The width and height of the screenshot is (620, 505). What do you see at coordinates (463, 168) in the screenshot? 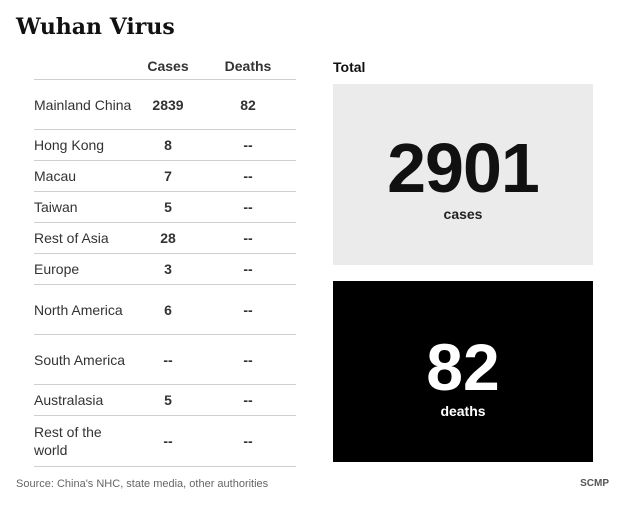
I see `total-cases-value: 2901` at bounding box center [463, 168].